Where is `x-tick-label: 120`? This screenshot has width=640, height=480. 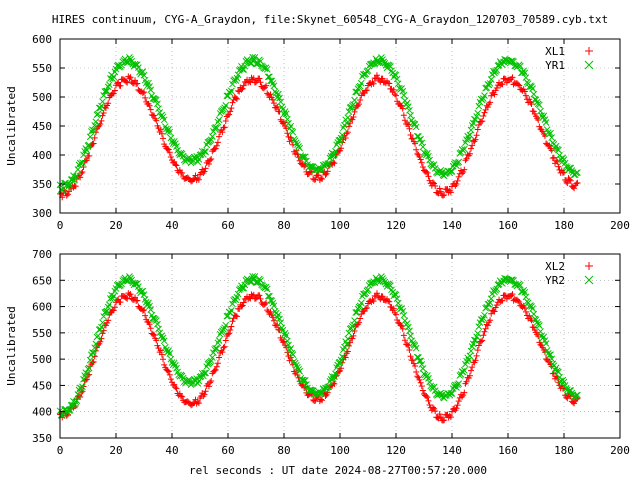
x-tick-label: 120 is located at coordinates (396, 225).